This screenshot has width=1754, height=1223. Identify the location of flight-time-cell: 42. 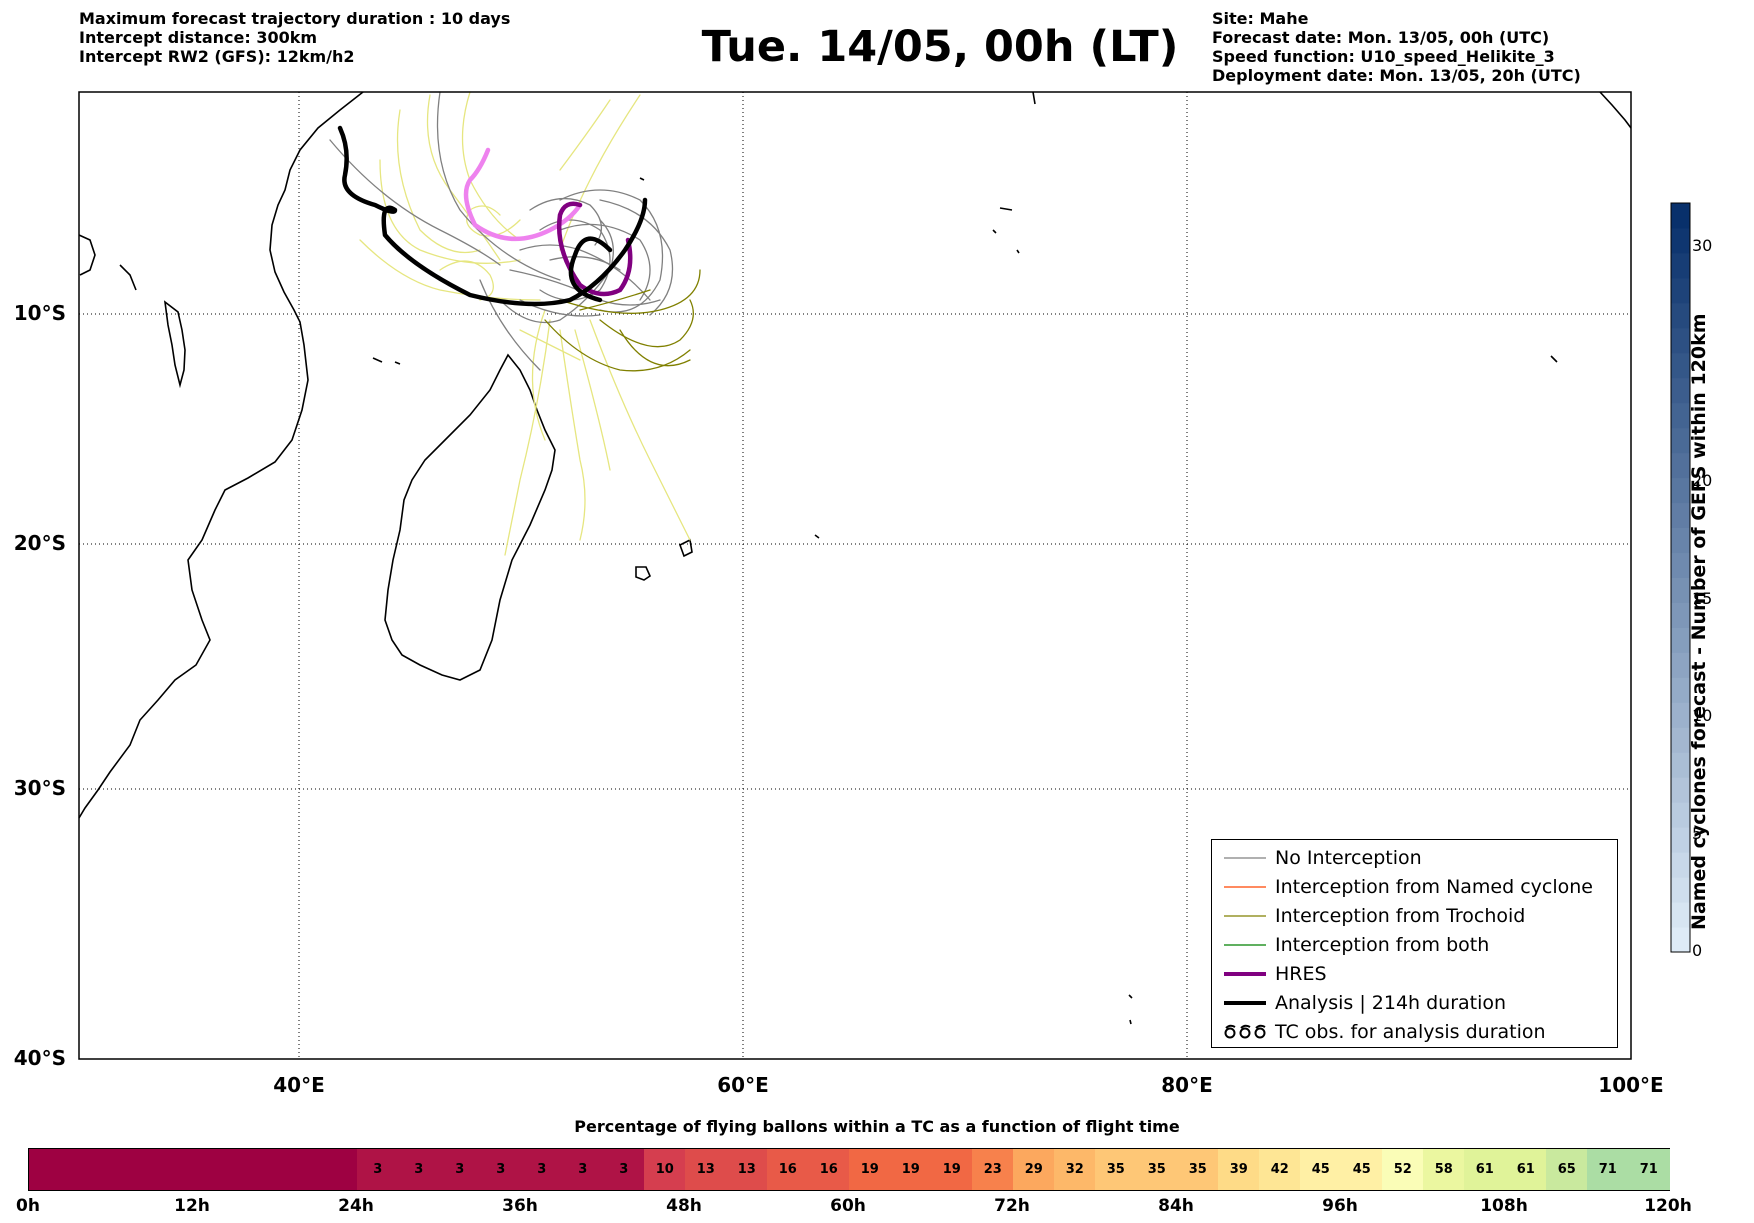
(1280, 1169).